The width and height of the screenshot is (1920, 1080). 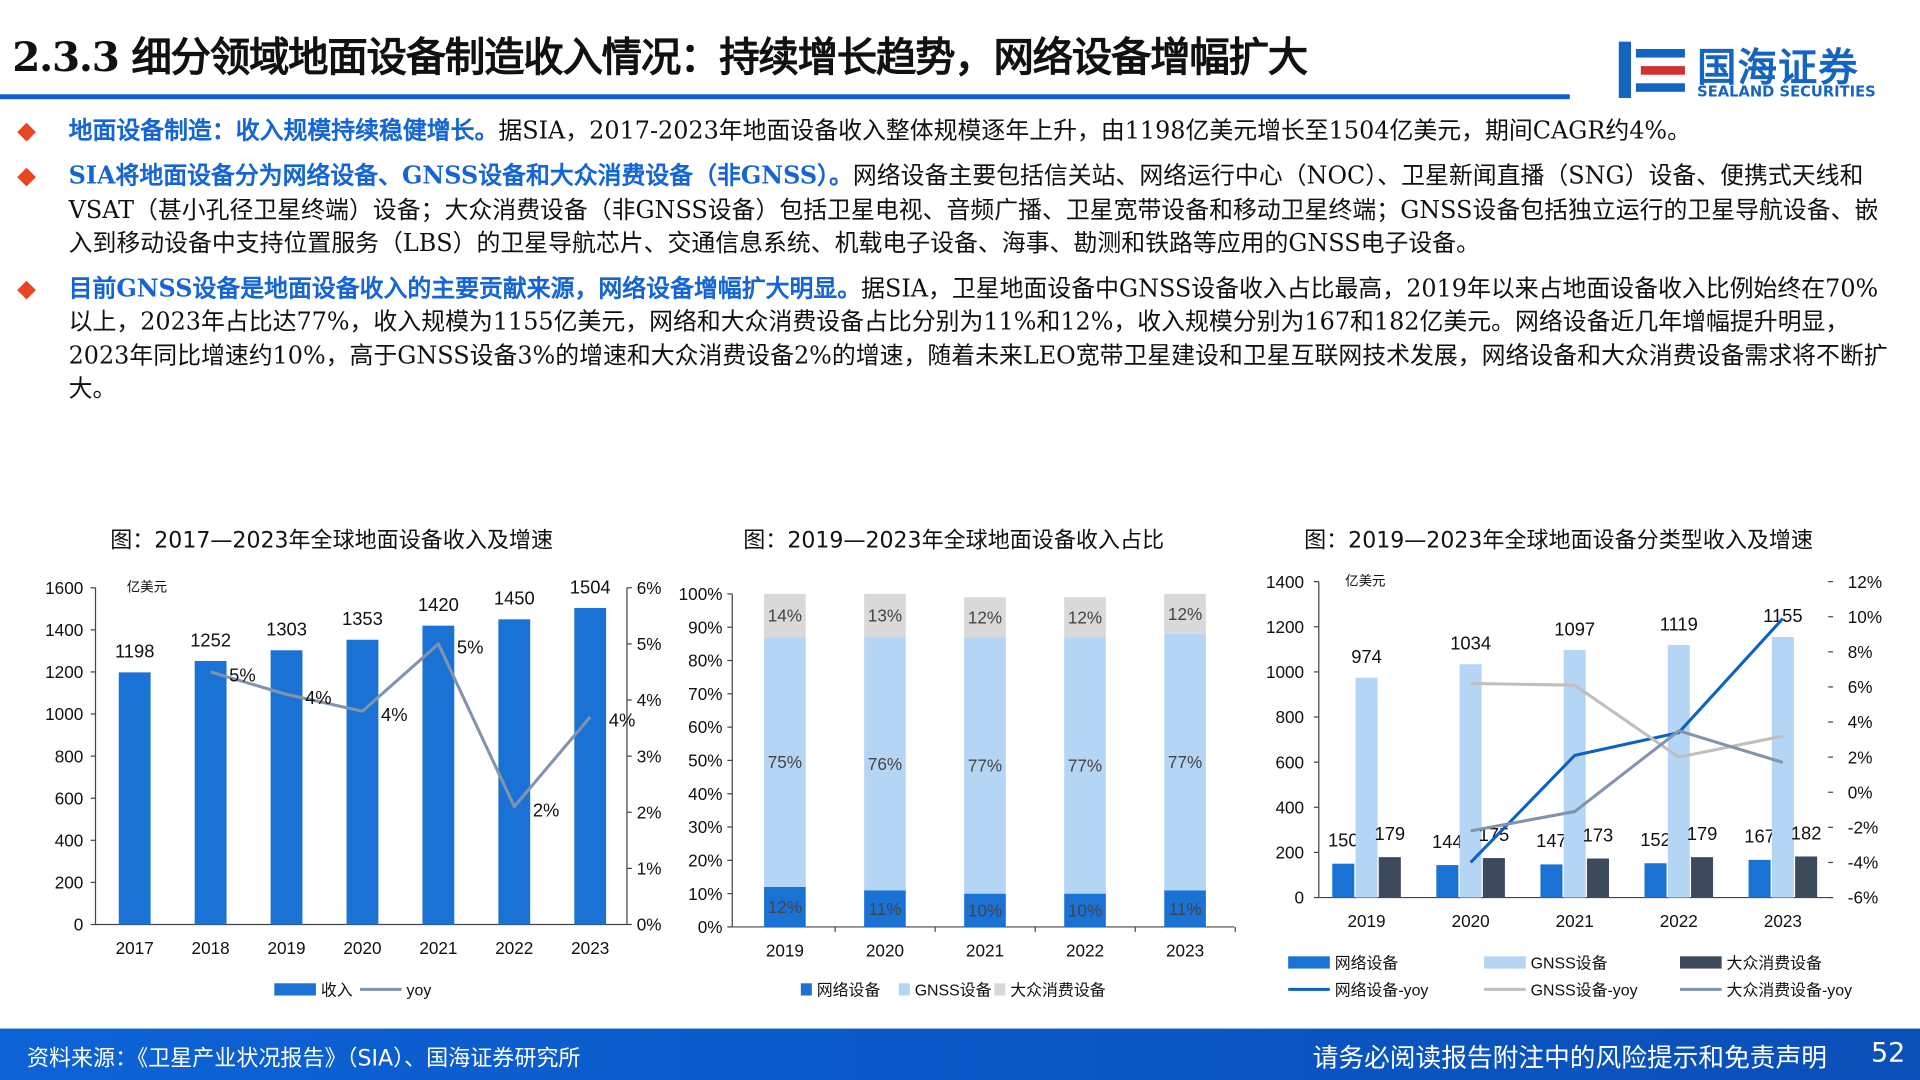 I want to click on y-tick-label: 0%, so click(x=710, y=927).